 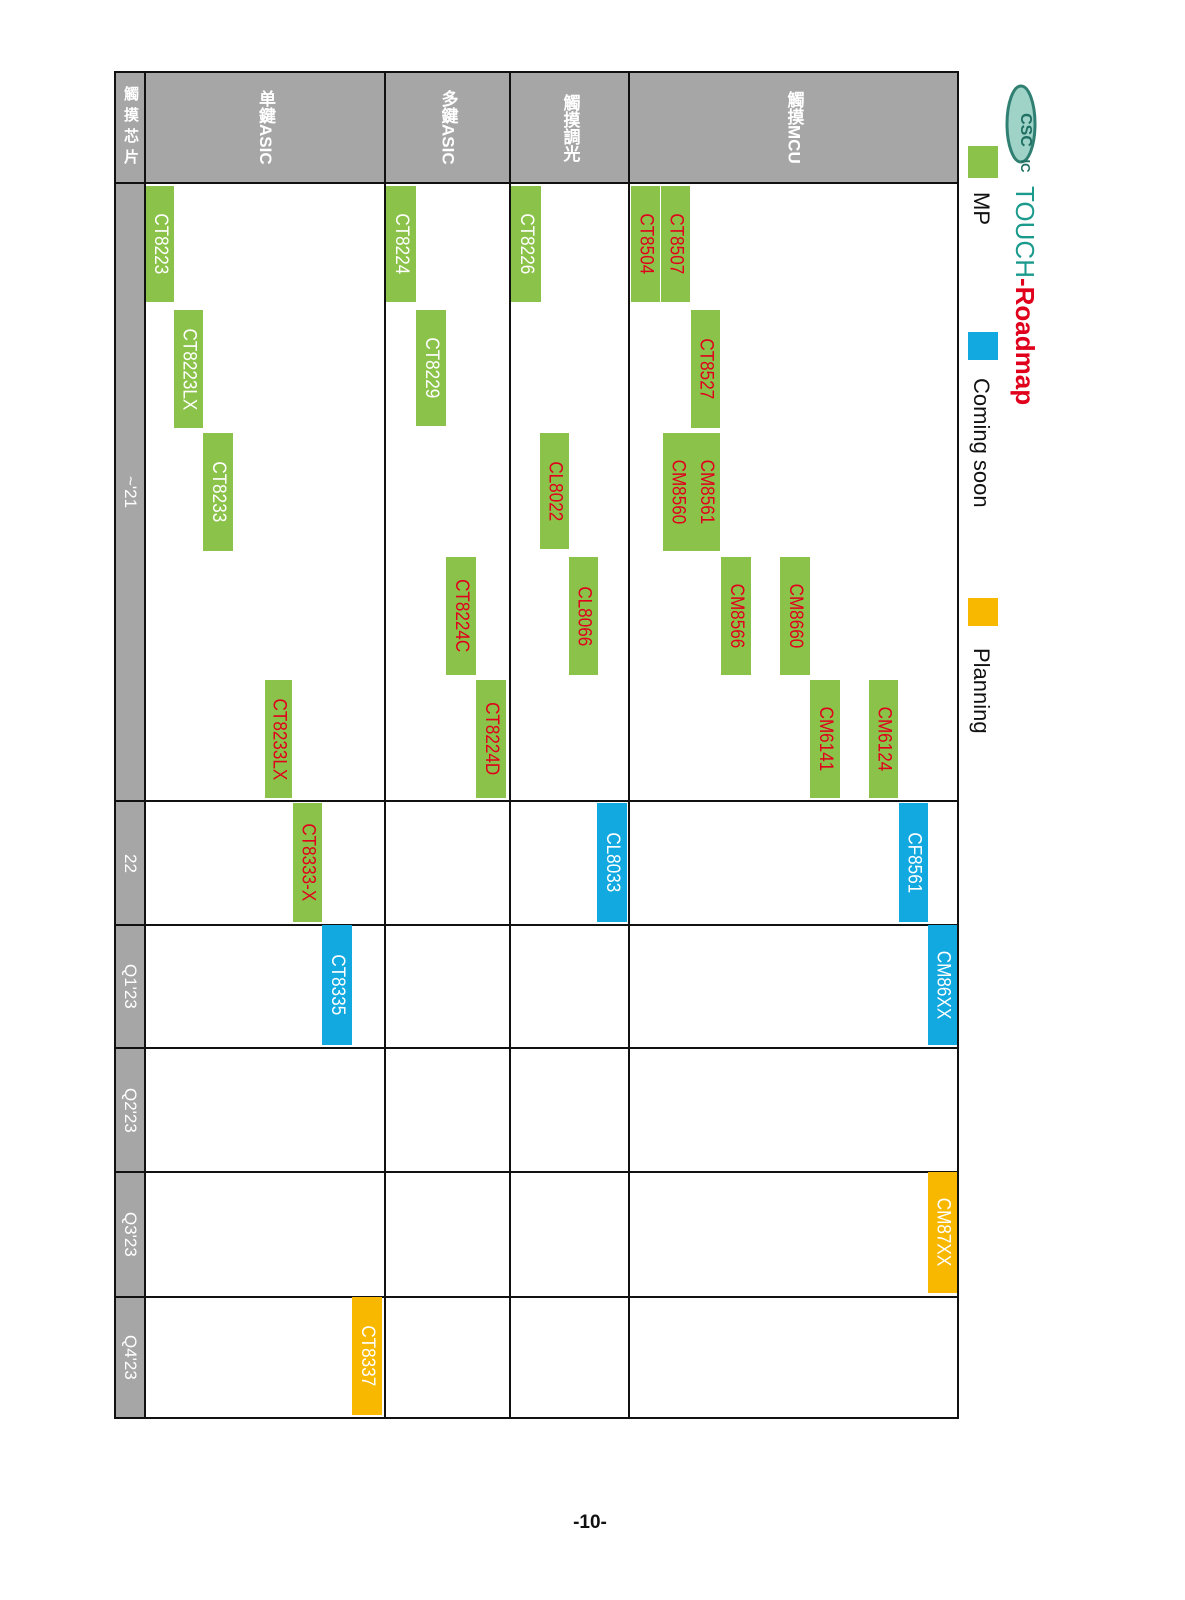 What do you see at coordinates (130, 986) in the screenshot?
I see `period-header: Q1'23` at bounding box center [130, 986].